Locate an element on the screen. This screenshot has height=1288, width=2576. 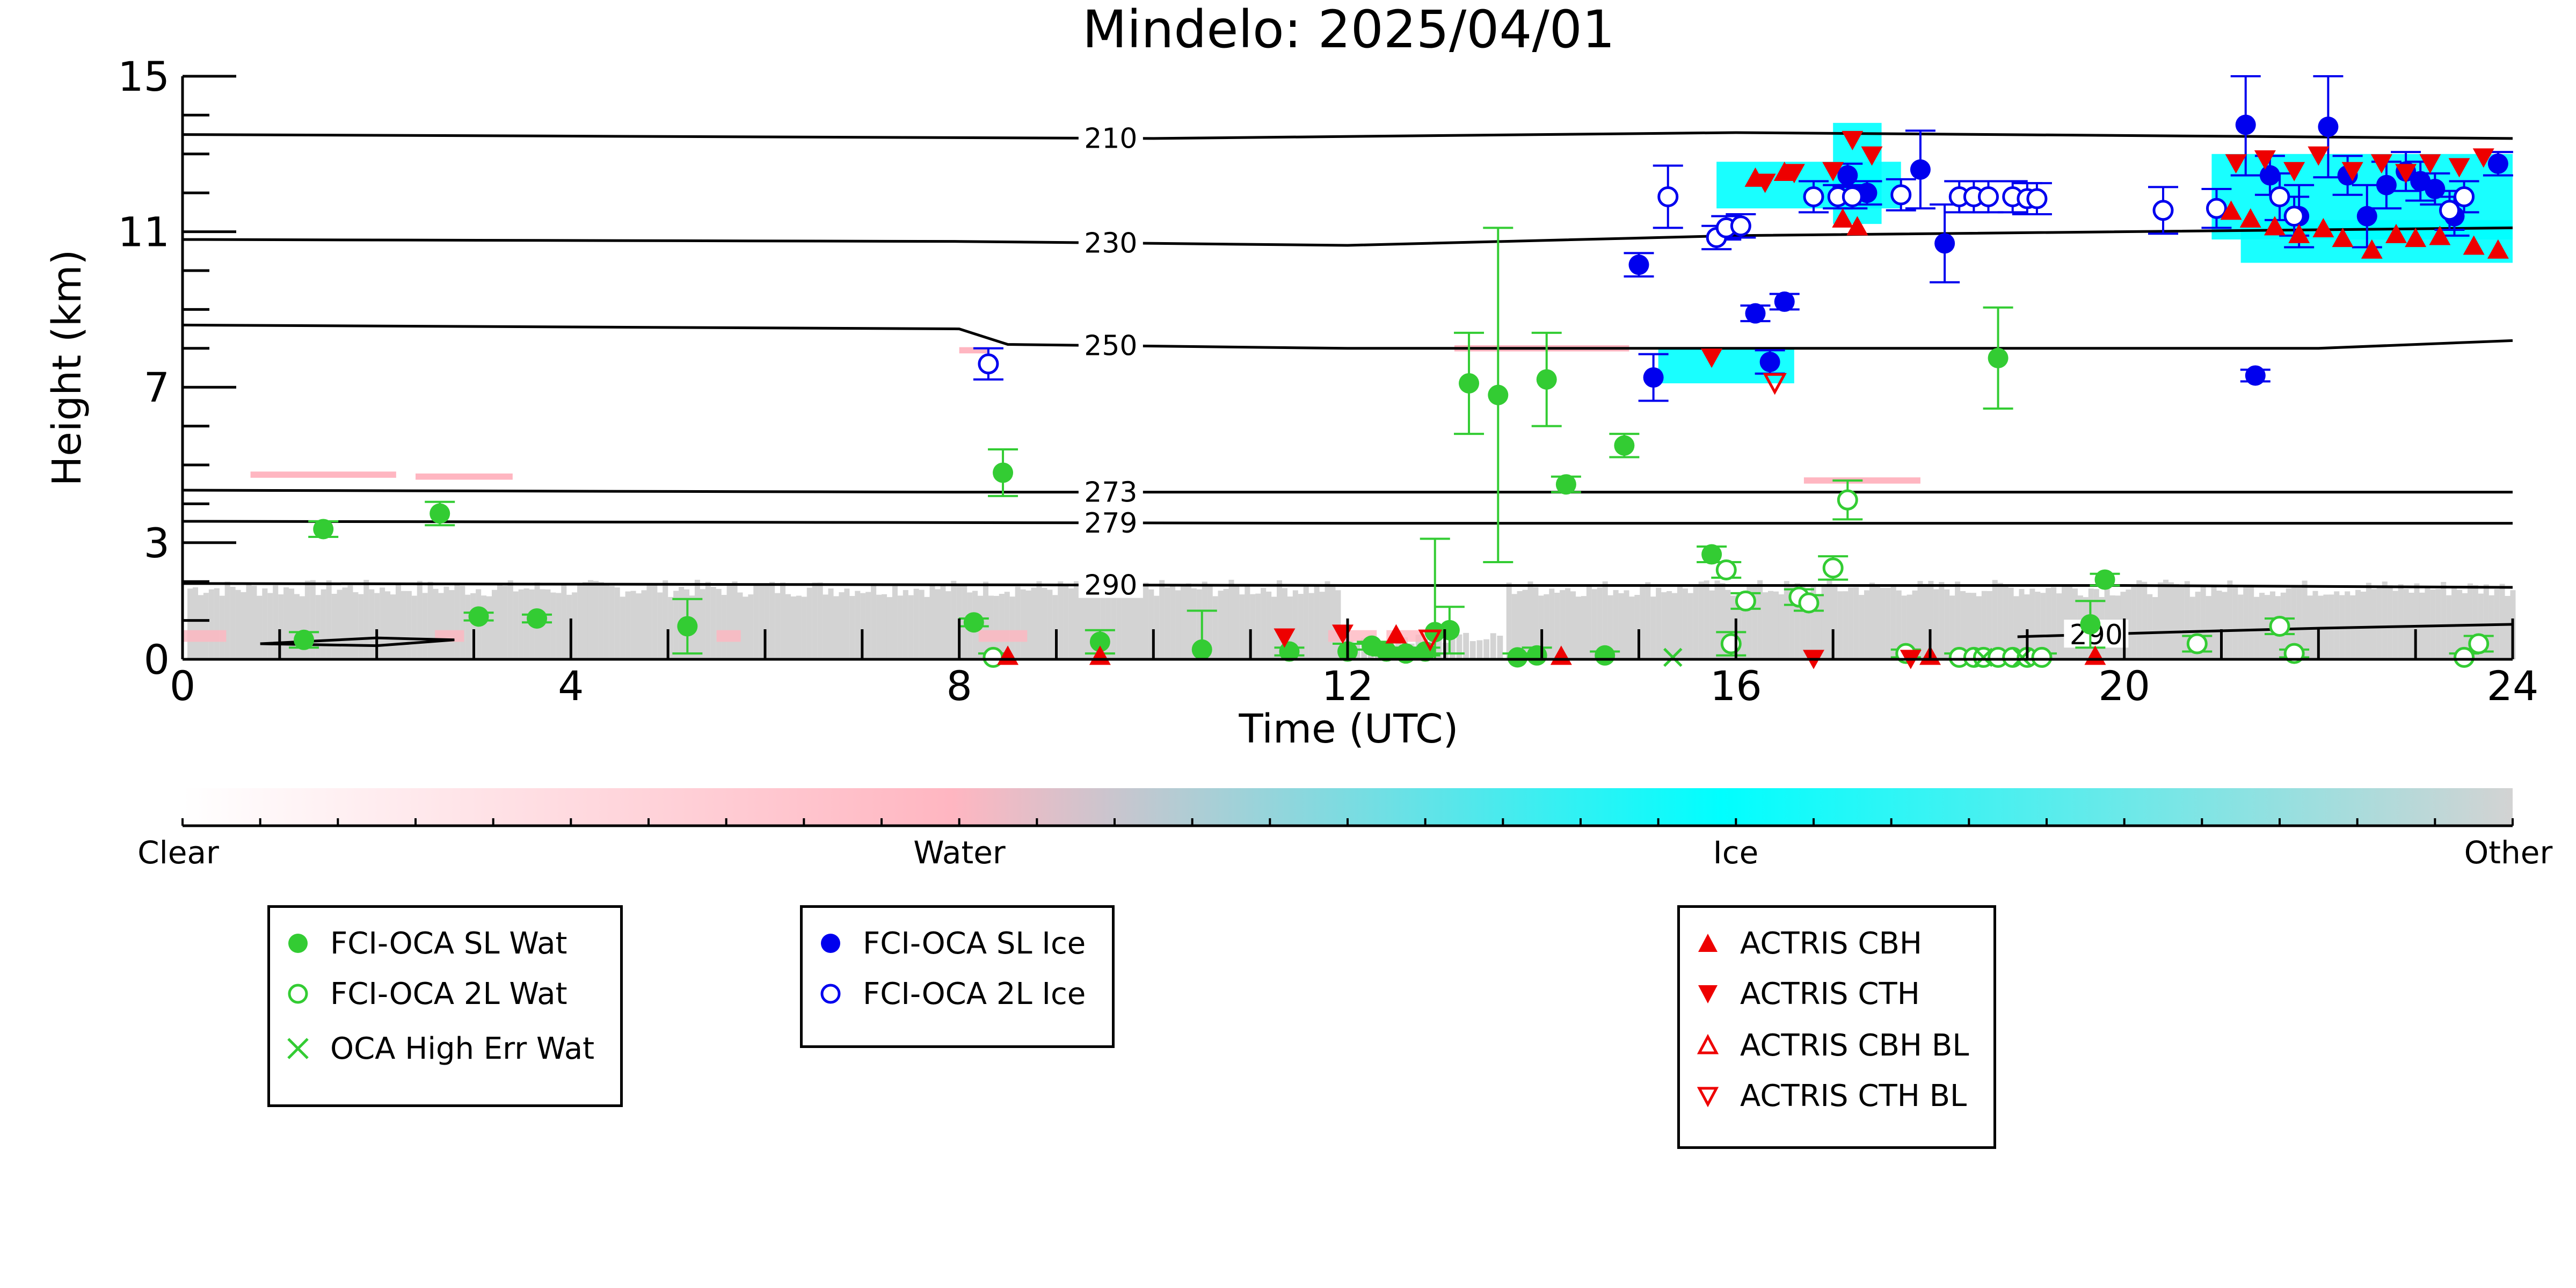
colorbar-label-other: Other is located at coordinates (2508, 852).